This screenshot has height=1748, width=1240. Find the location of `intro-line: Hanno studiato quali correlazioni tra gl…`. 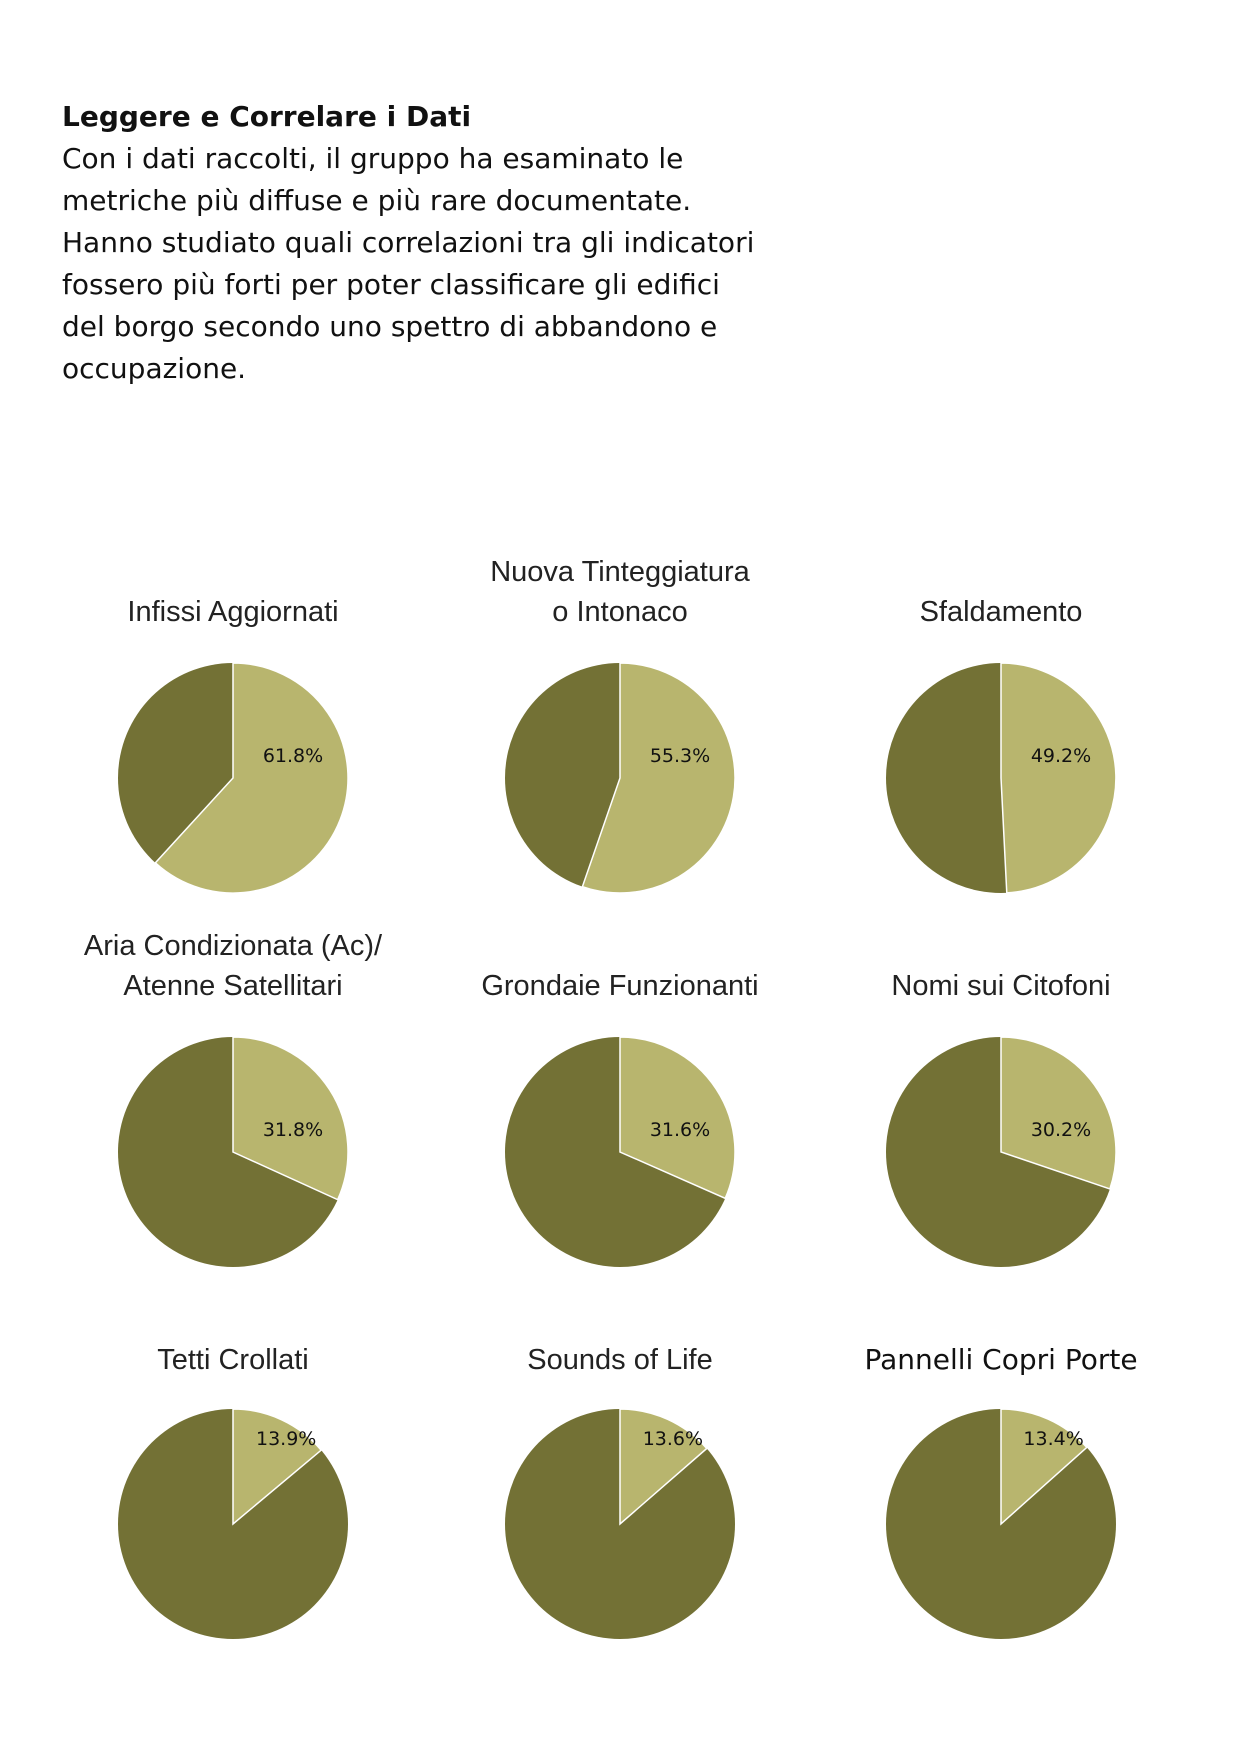

intro-line: Hanno studiato quali correlazioni tra gl… is located at coordinates (408, 242).